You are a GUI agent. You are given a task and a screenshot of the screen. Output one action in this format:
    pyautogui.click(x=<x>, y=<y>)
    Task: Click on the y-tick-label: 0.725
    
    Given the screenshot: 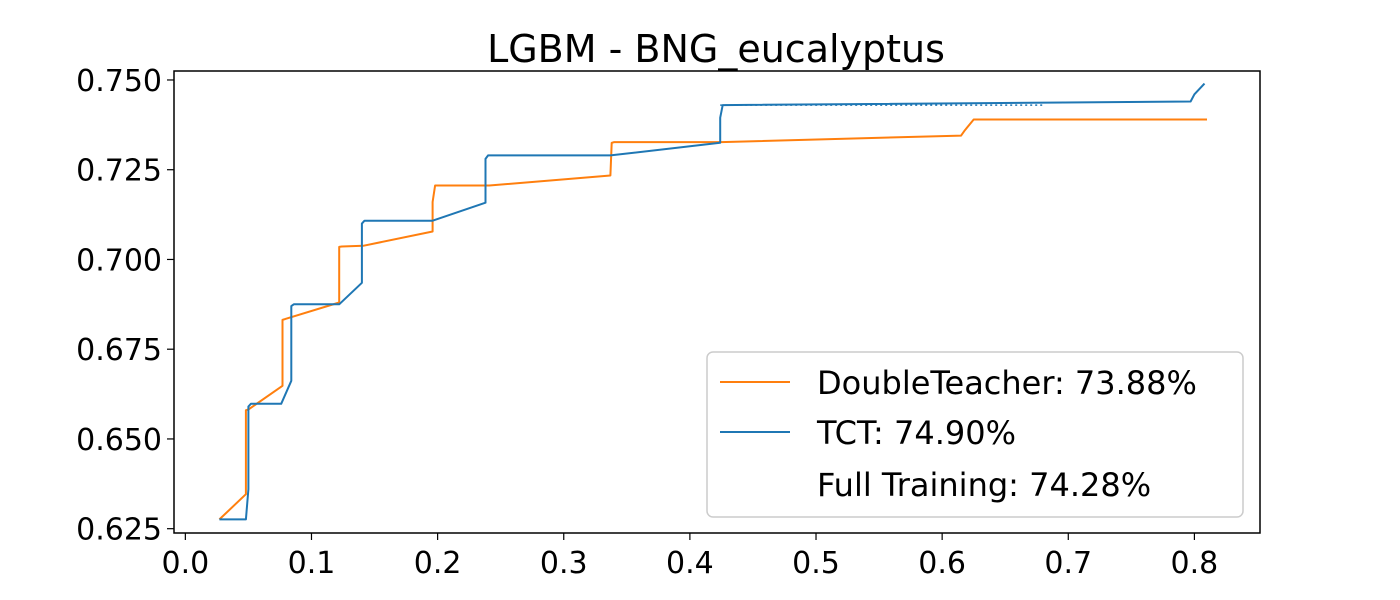 What is the action you would take?
    pyautogui.click(x=119, y=171)
    